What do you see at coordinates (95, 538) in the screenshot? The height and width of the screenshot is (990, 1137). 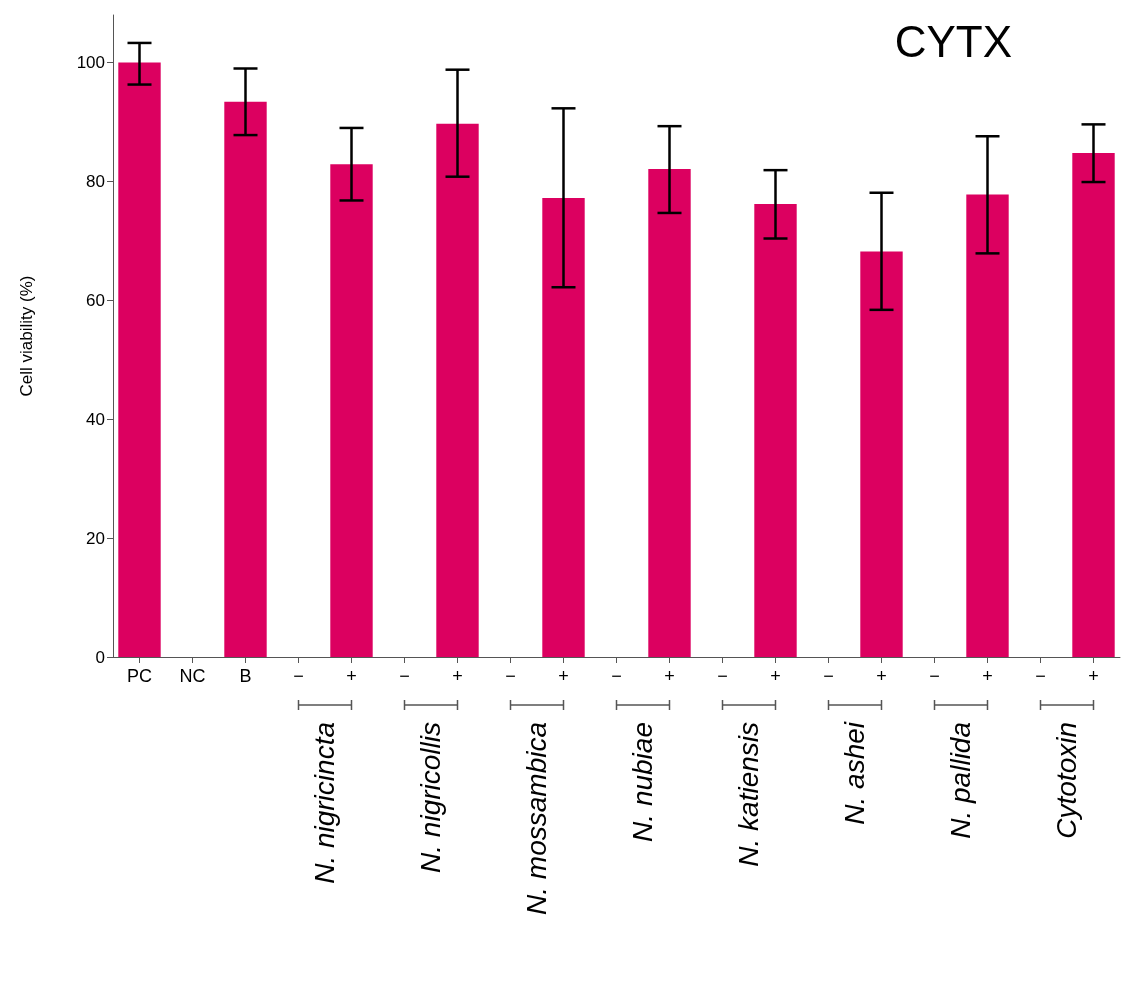 I see `y-tick-label: 20` at bounding box center [95, 538].